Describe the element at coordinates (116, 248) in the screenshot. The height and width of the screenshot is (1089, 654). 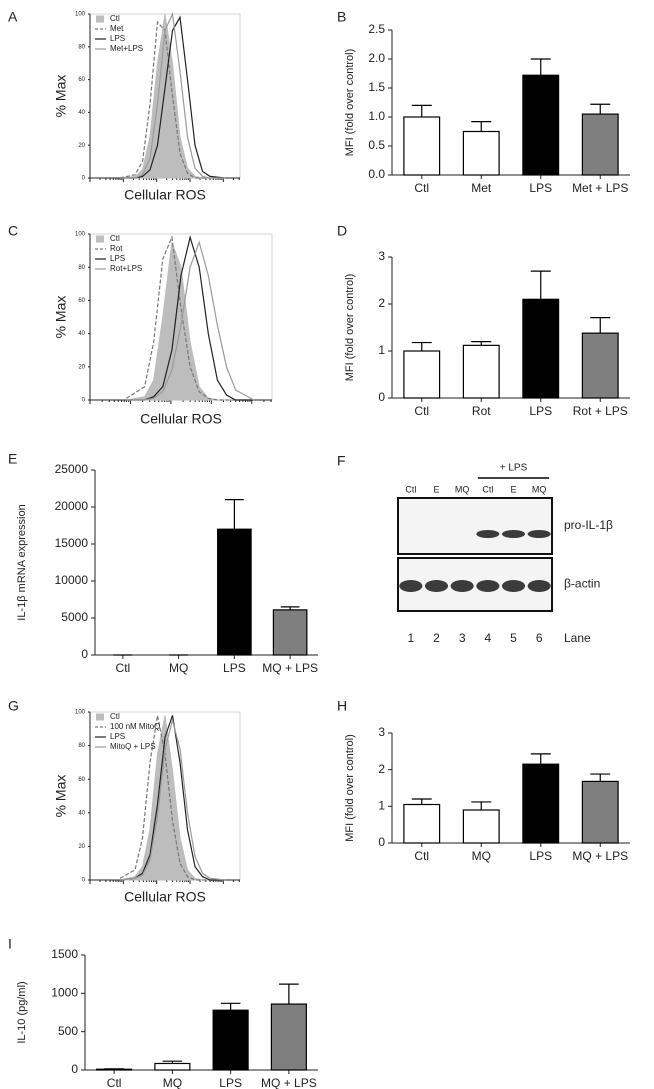
I see `legend-label: Rot` at that location.